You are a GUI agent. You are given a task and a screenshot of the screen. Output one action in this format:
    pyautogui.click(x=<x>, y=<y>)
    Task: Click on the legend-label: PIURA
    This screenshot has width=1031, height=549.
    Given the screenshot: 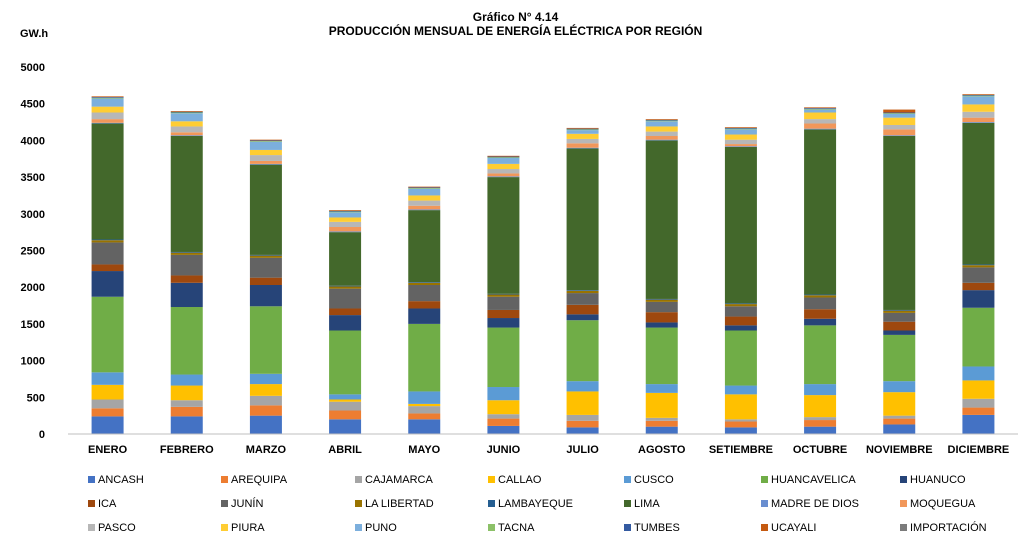 What is the action you would take?
    pyautogui.click(x=248, y=528)
    